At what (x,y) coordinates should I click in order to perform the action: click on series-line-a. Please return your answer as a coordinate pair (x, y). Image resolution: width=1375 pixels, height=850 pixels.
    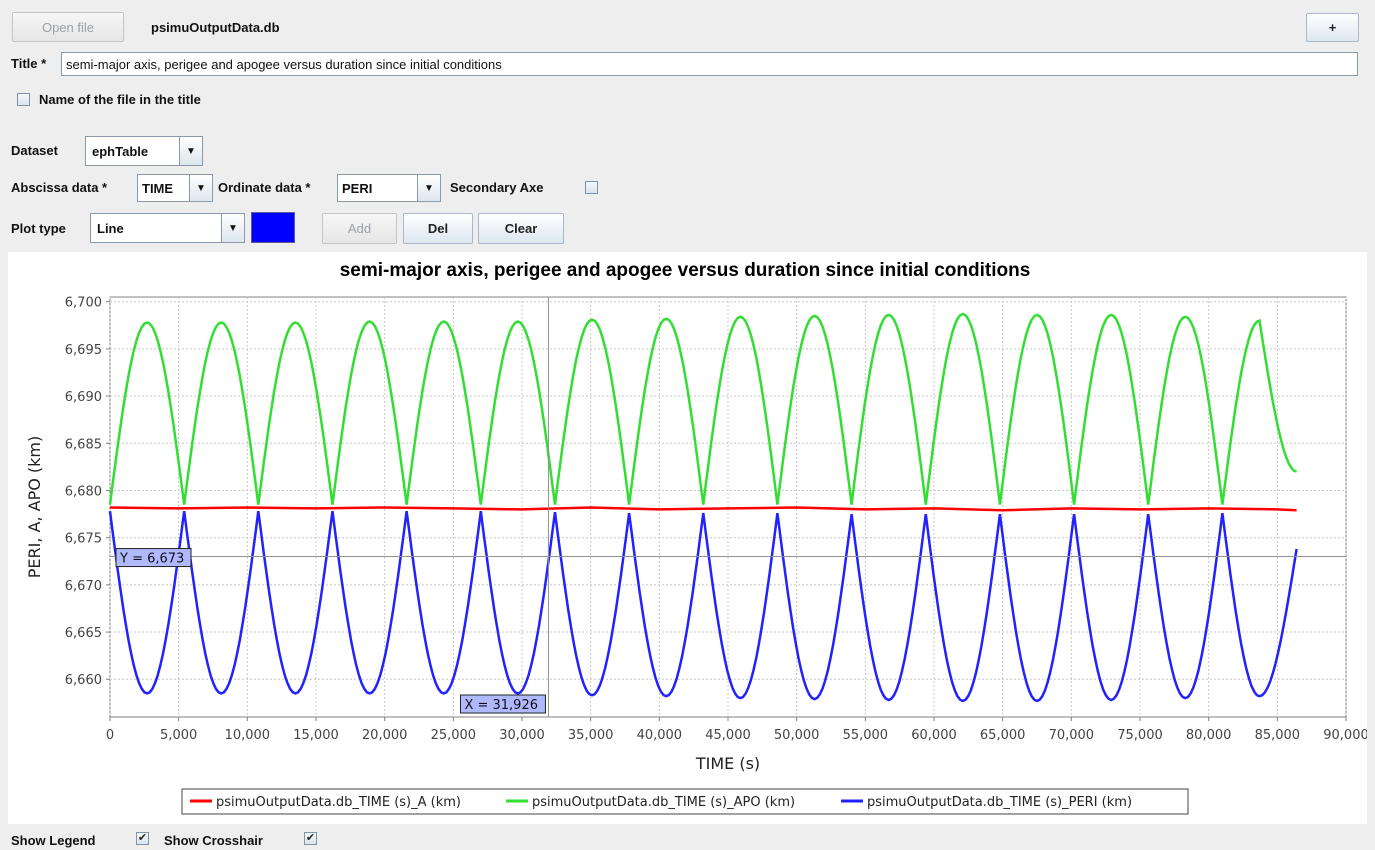
    Looking at the image, I should click on (703, 509).